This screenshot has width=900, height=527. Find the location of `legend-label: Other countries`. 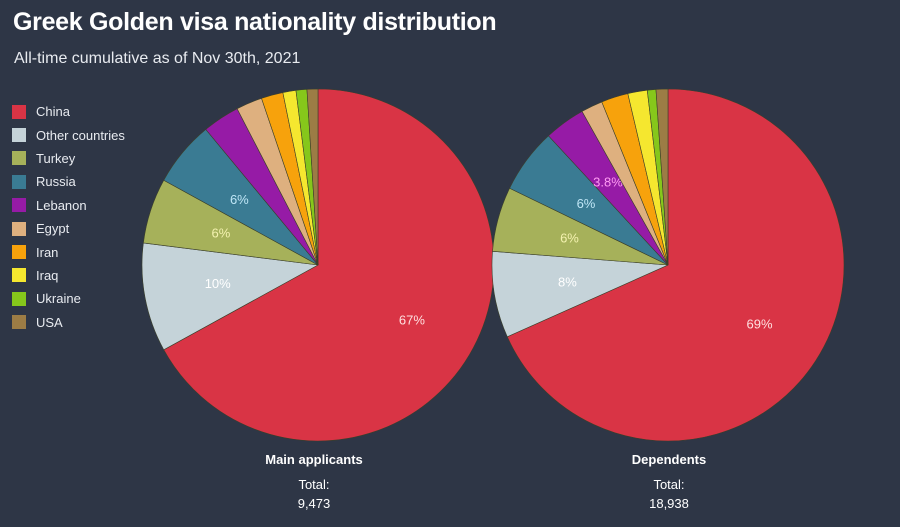

legend-label: Other countries is located at coordinates (80, 135).